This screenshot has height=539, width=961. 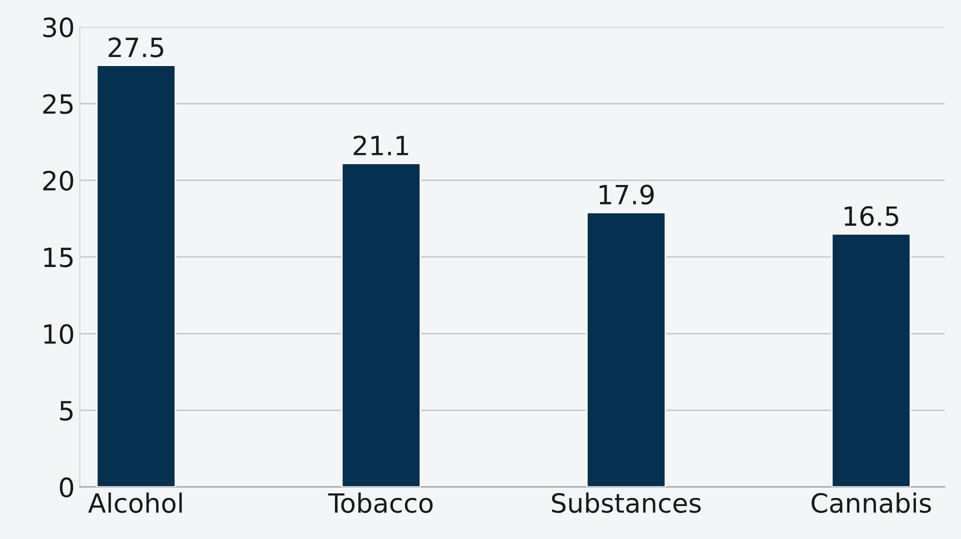 I want to click on y-tick-label: 10, so click(x=59, y=334).